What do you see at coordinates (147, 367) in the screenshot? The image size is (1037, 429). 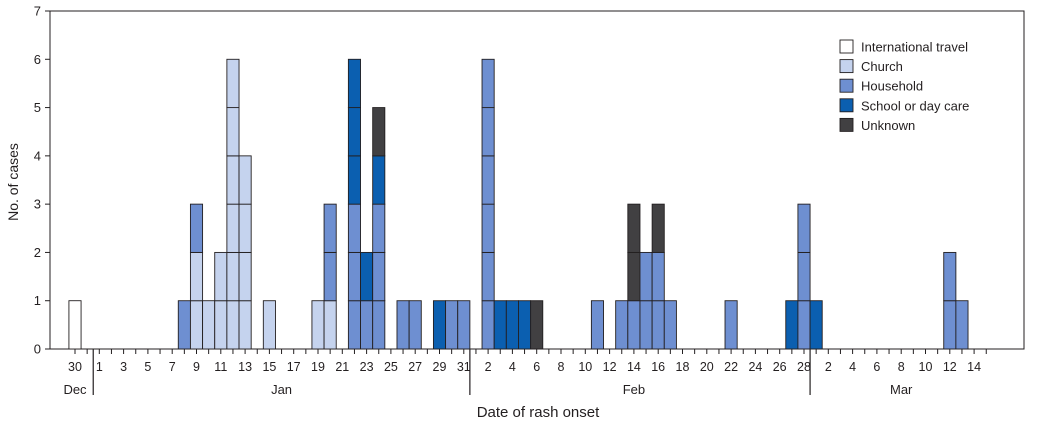 I see `x-tick-label: 5` at bounding box center [147, 367].